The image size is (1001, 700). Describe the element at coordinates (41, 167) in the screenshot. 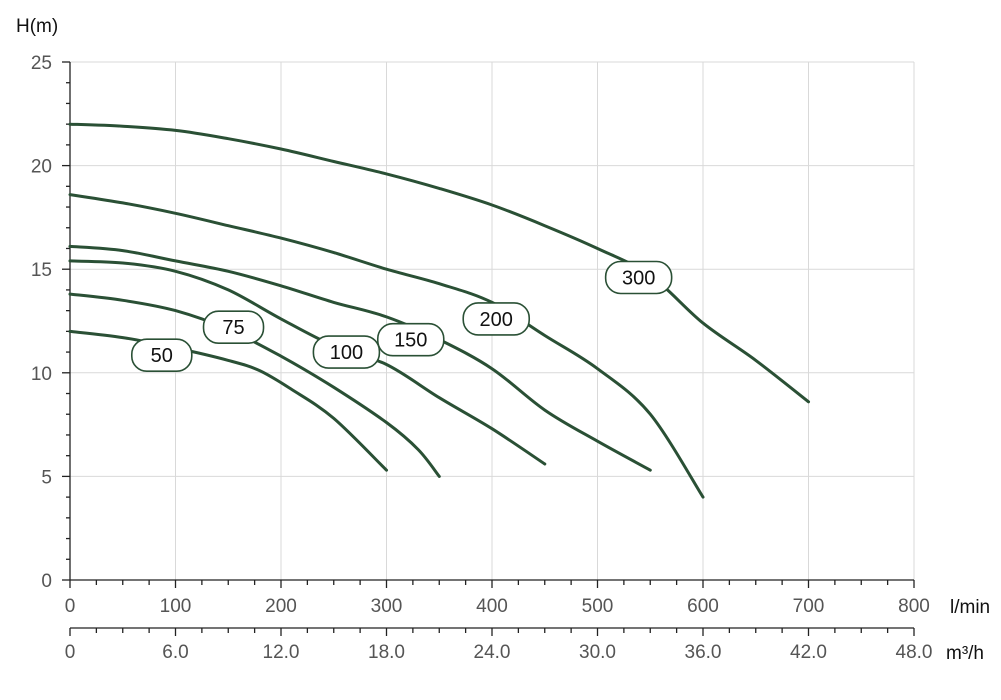

I see `y-tick-label: 20` at that location.